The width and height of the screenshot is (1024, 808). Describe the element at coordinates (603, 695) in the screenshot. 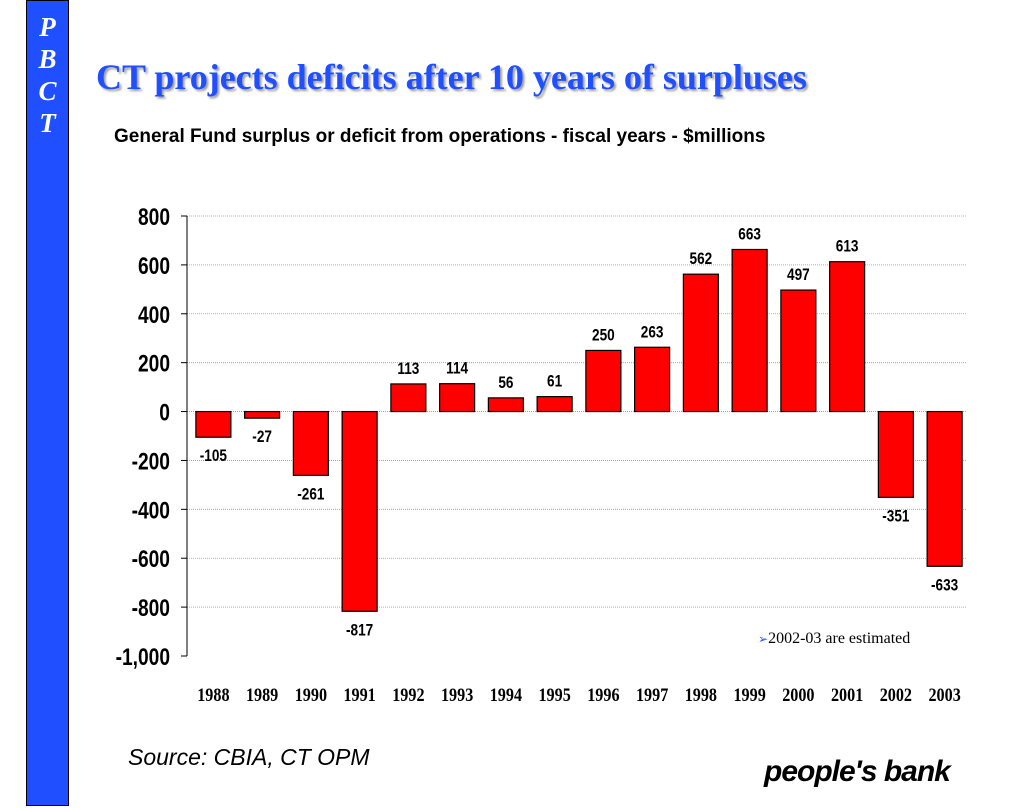

I see `x-tick-label: 1996` at that location.